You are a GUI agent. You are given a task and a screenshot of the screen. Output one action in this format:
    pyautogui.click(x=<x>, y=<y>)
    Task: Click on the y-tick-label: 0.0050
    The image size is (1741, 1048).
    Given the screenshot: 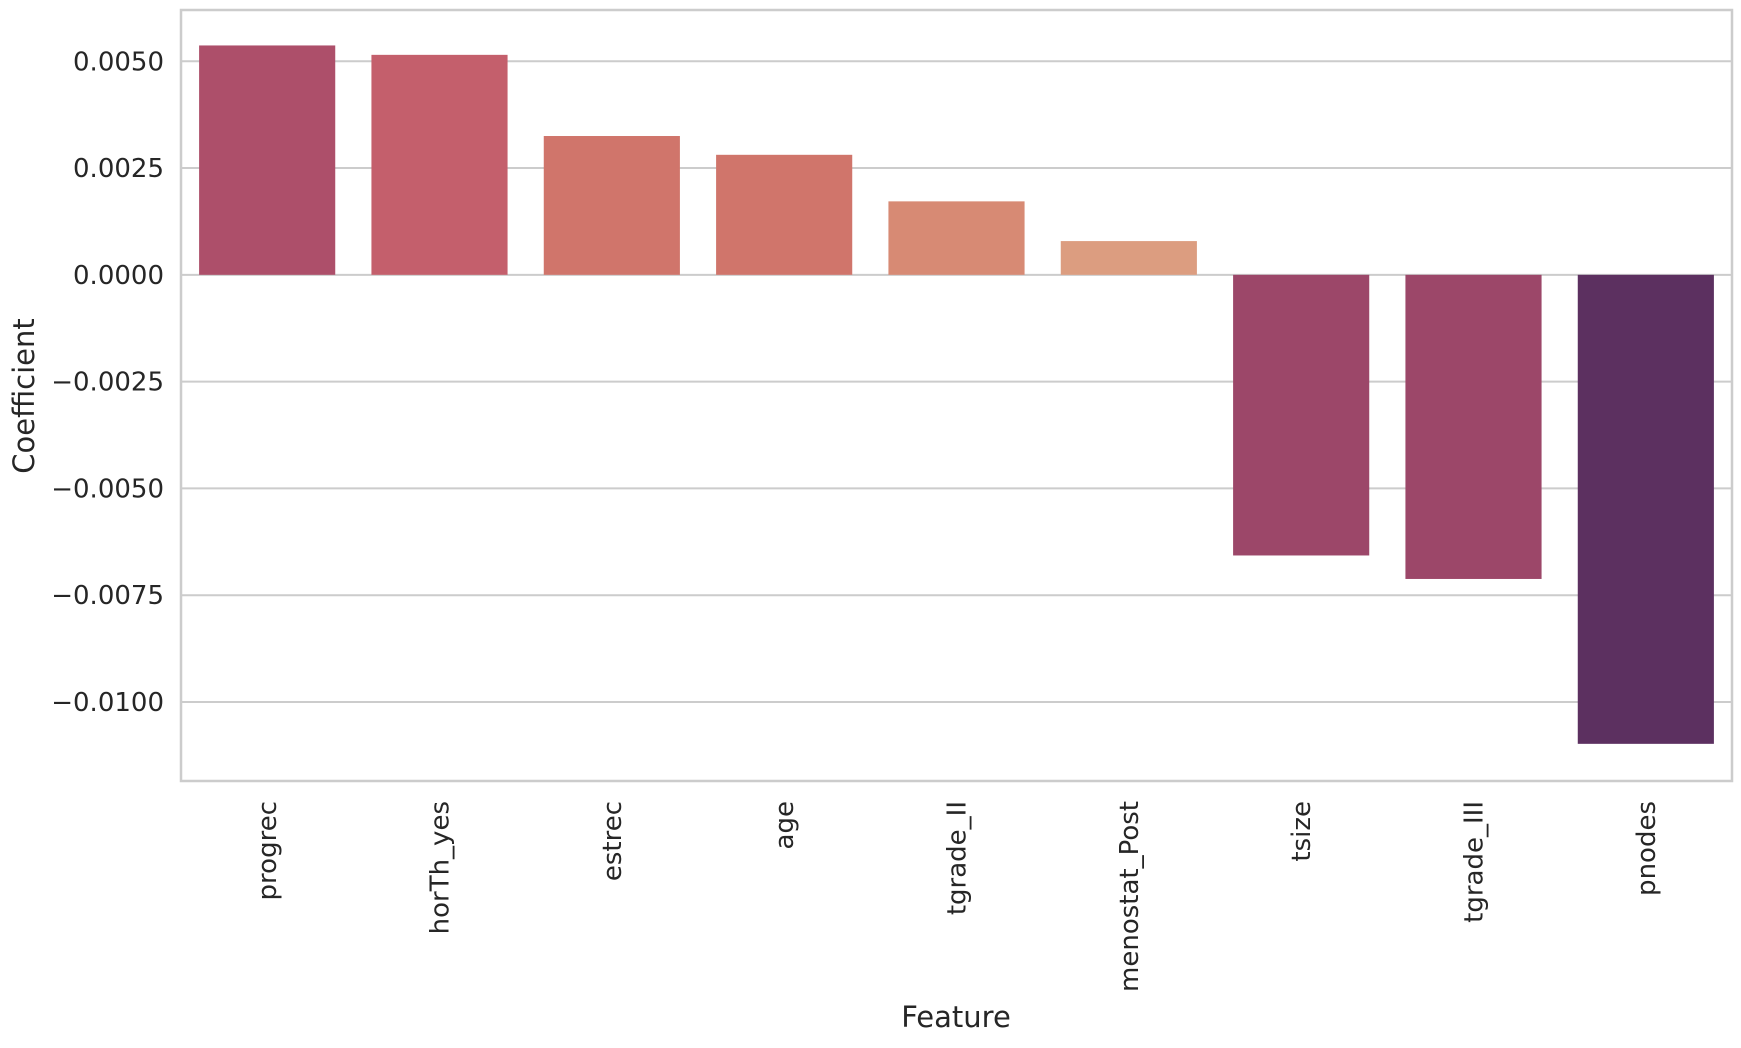 What is the action you would take?
    pyautogui.click(x=118, y=62)
    